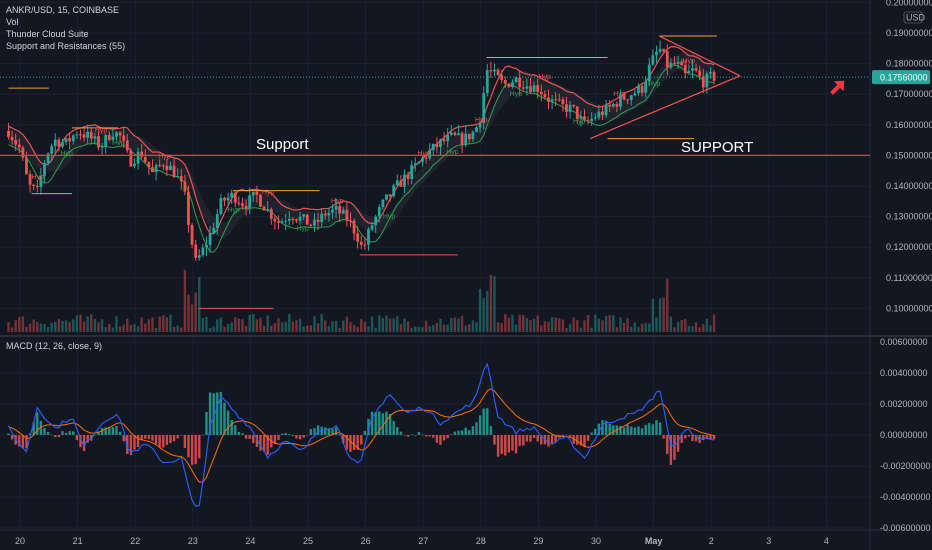 This screenshot has height=550, width=932. I want to click on unit-label: USD, so click(916, 18).